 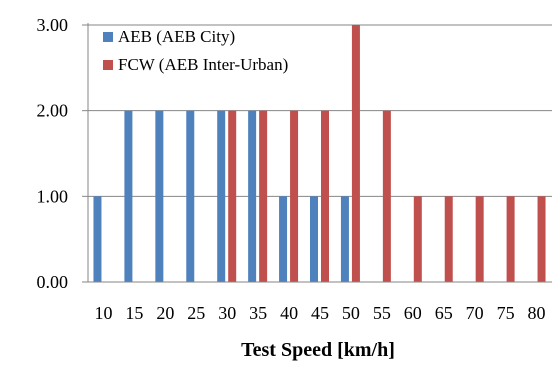 What do you see at coordinates (53, 25) in the screenshot?
I see `y-tick-label: 3.00` at bounding box center [53, 25].